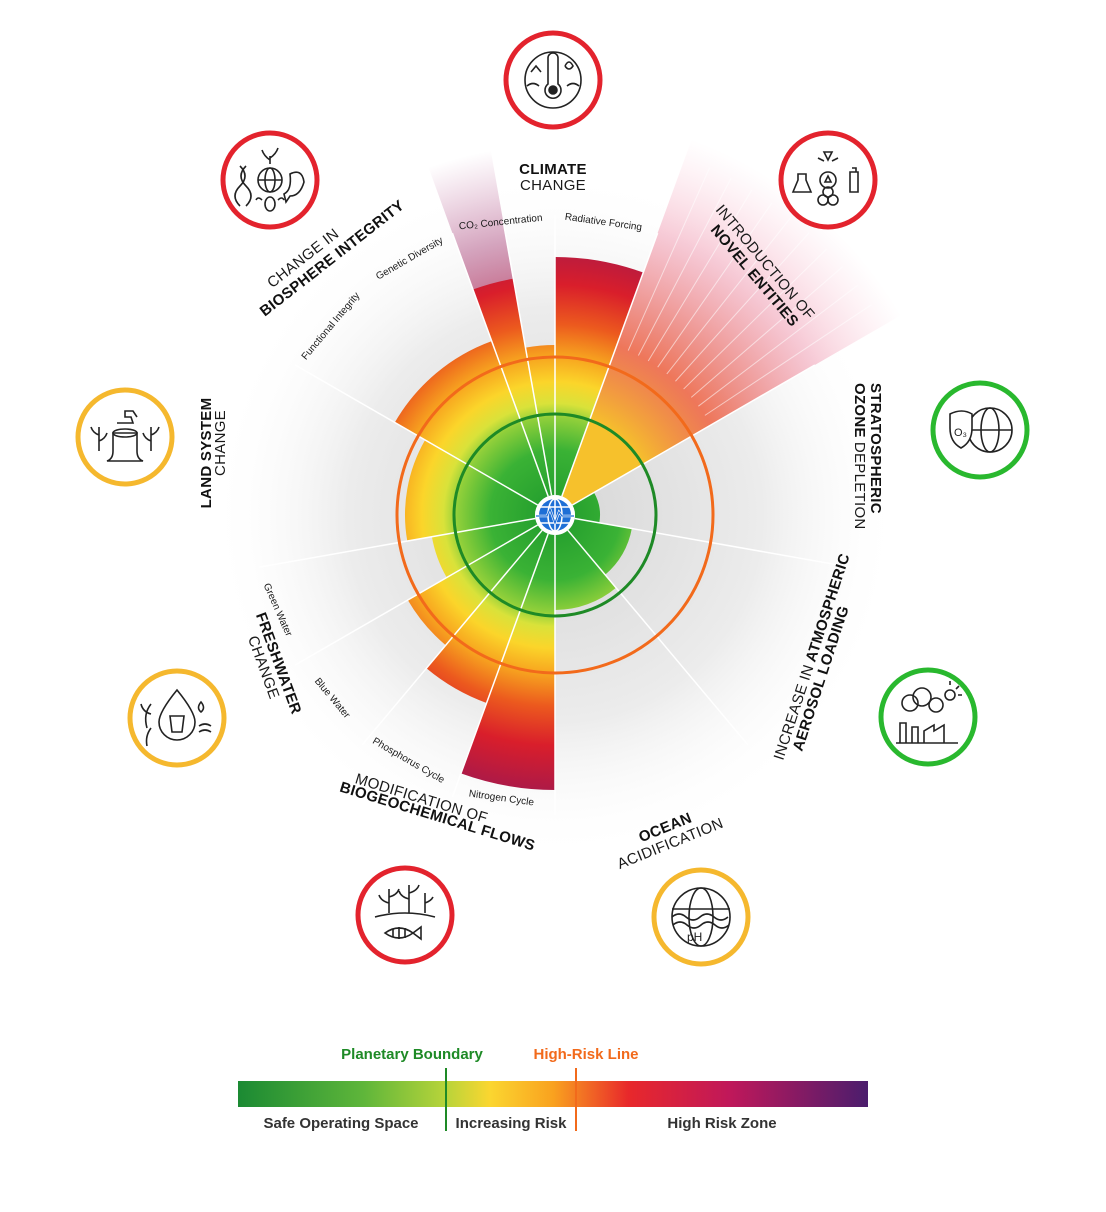 The width and height of the screenshot is (1106, 1212). Describe the element at coordinates (599, 546) in the screenshot. I see `aerosol-loading-wedge` at that location.